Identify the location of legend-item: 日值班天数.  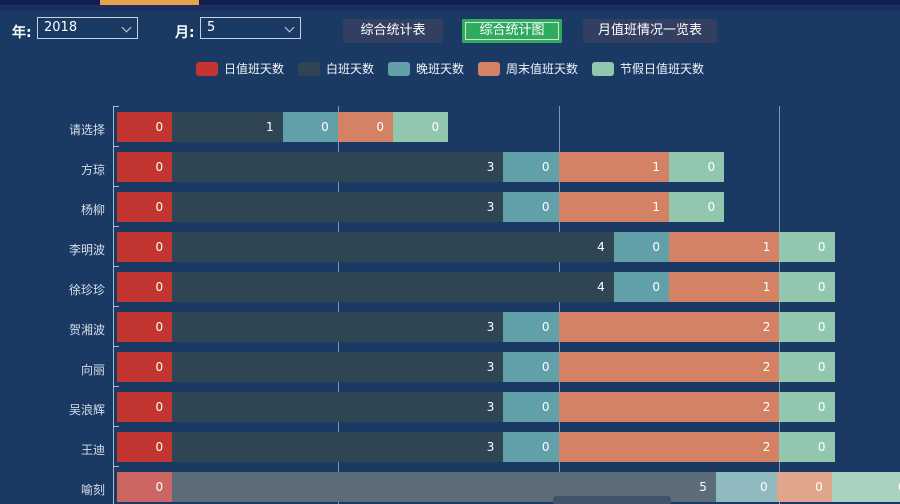
(239, 68).